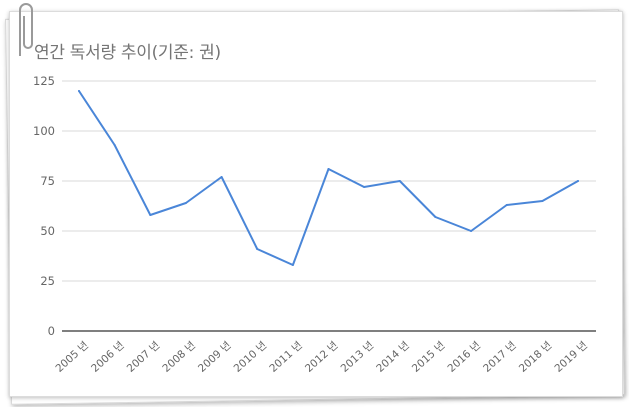 The height and width of the screenshot is (407, 629). What do you see at coordinates (465, 357) in the screenshot?
I see `x-tick-label: 2016 년` at bounding box center [465, 357].